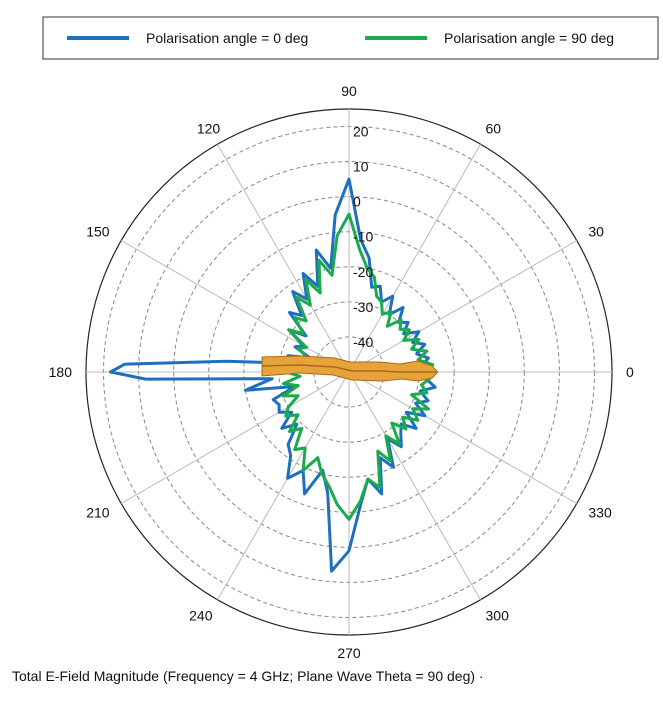 The image size is (663, 711). What do you see at coordinates (349, 653) in the screenshot?
I see `angle-tick-label-9: 270` at bounding box center [349, 653].